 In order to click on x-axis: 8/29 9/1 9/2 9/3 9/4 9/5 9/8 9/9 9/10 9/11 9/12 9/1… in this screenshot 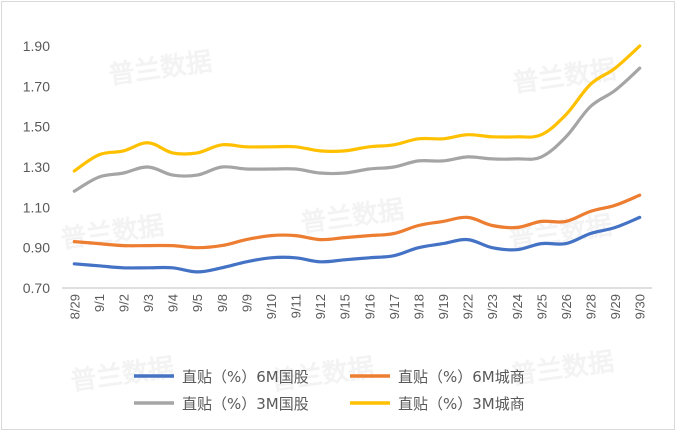, I will do `click(357, 303)`.